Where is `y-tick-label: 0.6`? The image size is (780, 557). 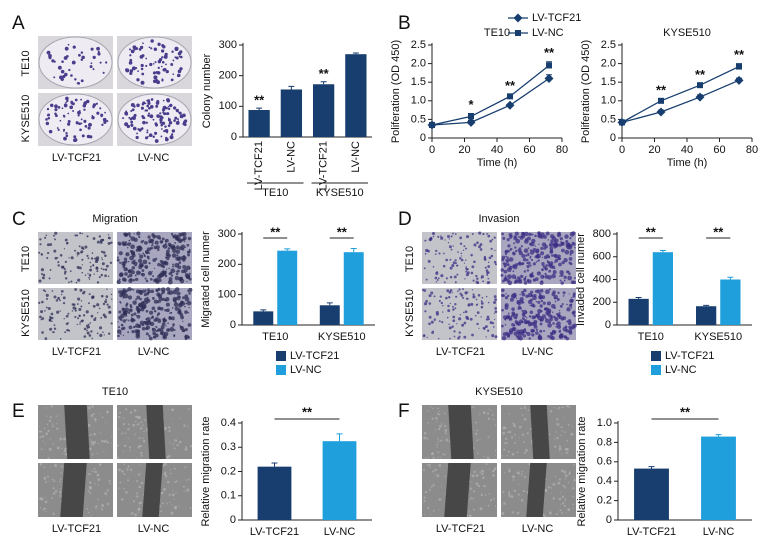 y-tick-label: 0.6 is located at coordinates (604, 462).